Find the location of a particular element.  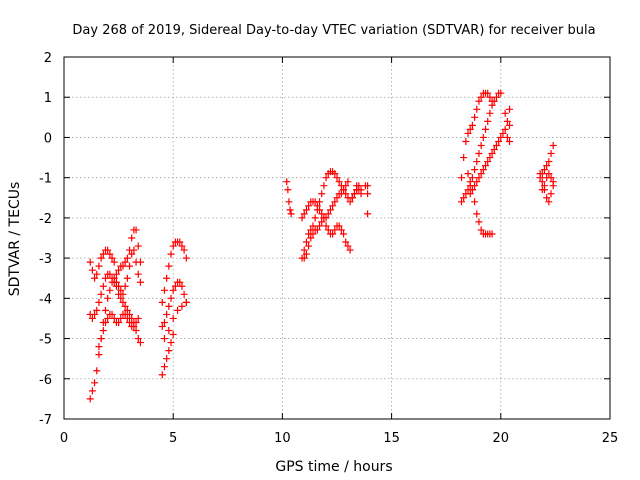

y-tick-label: -6 is located at coordinates (45, 380).